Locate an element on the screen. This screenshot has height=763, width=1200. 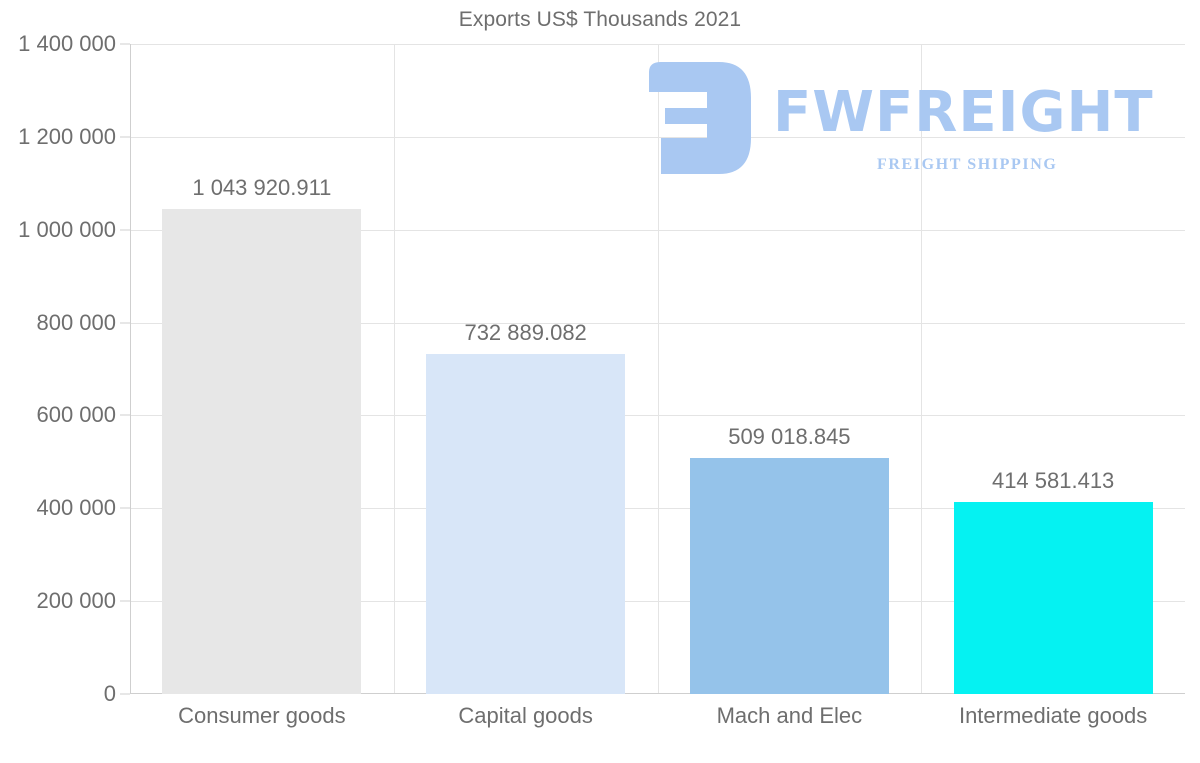
y-axis-tick-label: 600 000 is located at coordinates (76, 415).